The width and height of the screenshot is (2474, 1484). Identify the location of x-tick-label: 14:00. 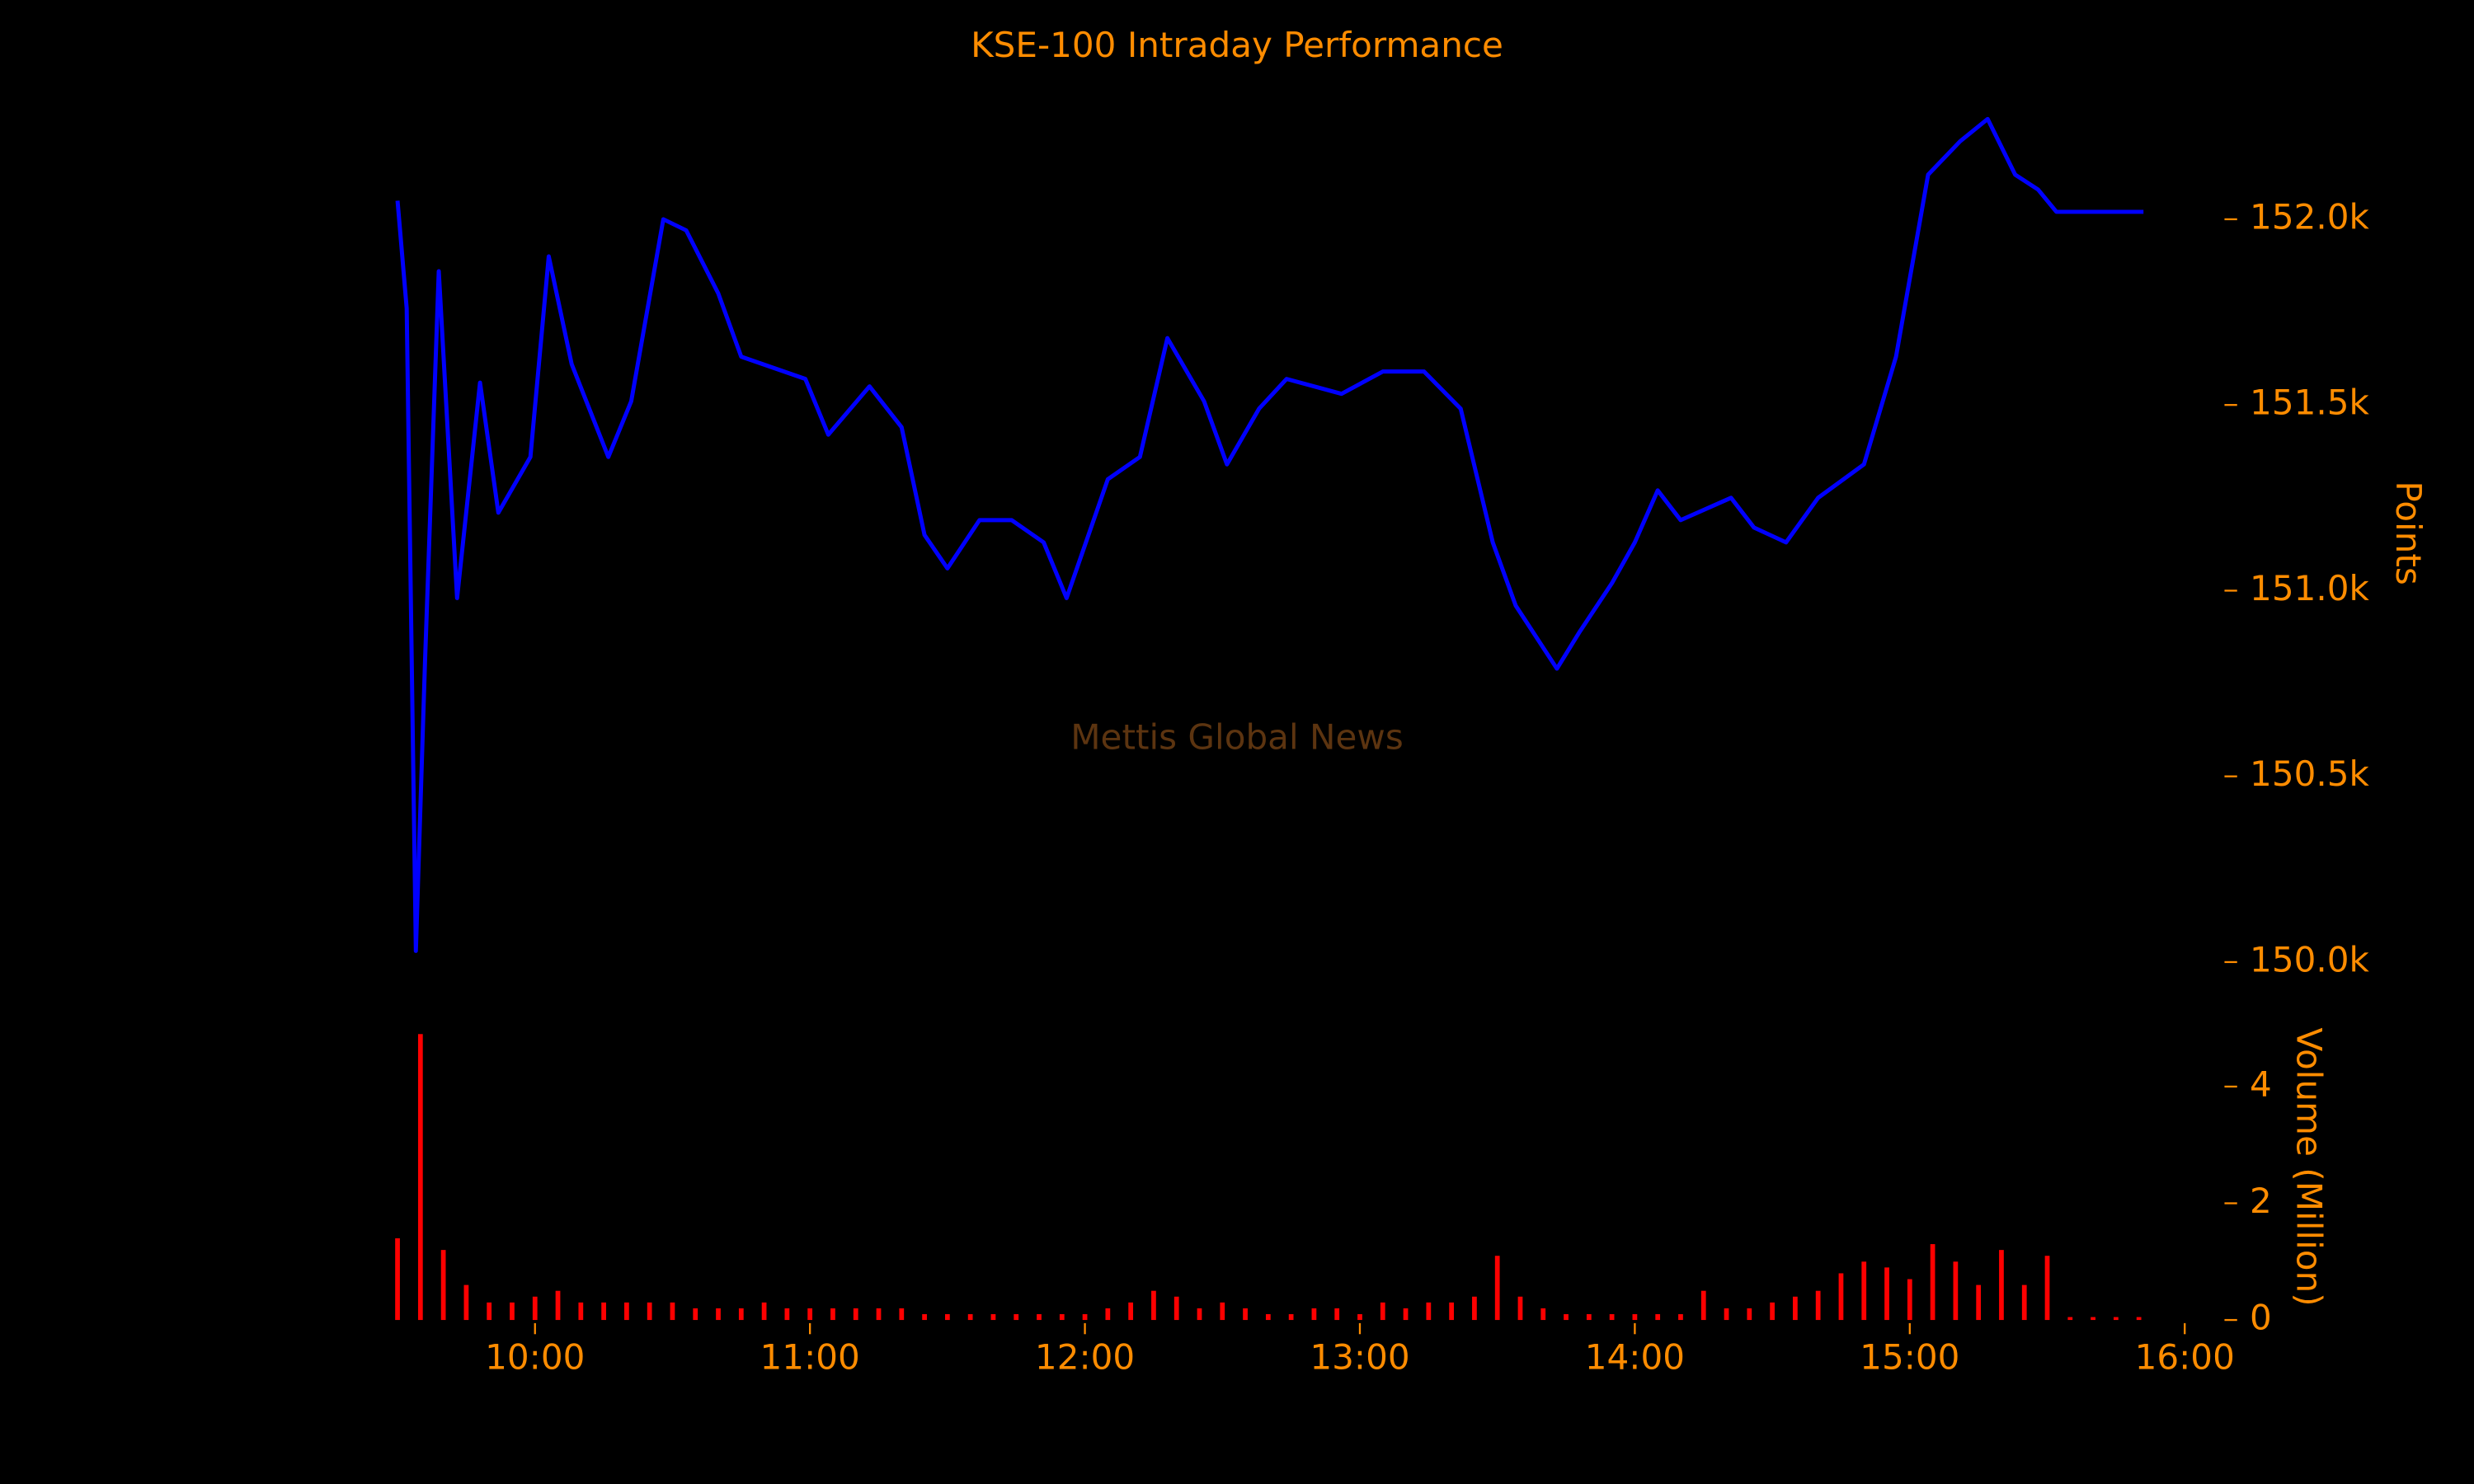
(1635, 1356).